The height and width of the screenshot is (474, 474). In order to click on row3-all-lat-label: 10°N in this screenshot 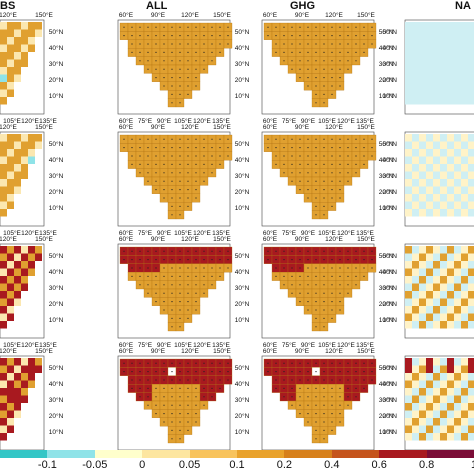, I will do `click(242, 320)`.